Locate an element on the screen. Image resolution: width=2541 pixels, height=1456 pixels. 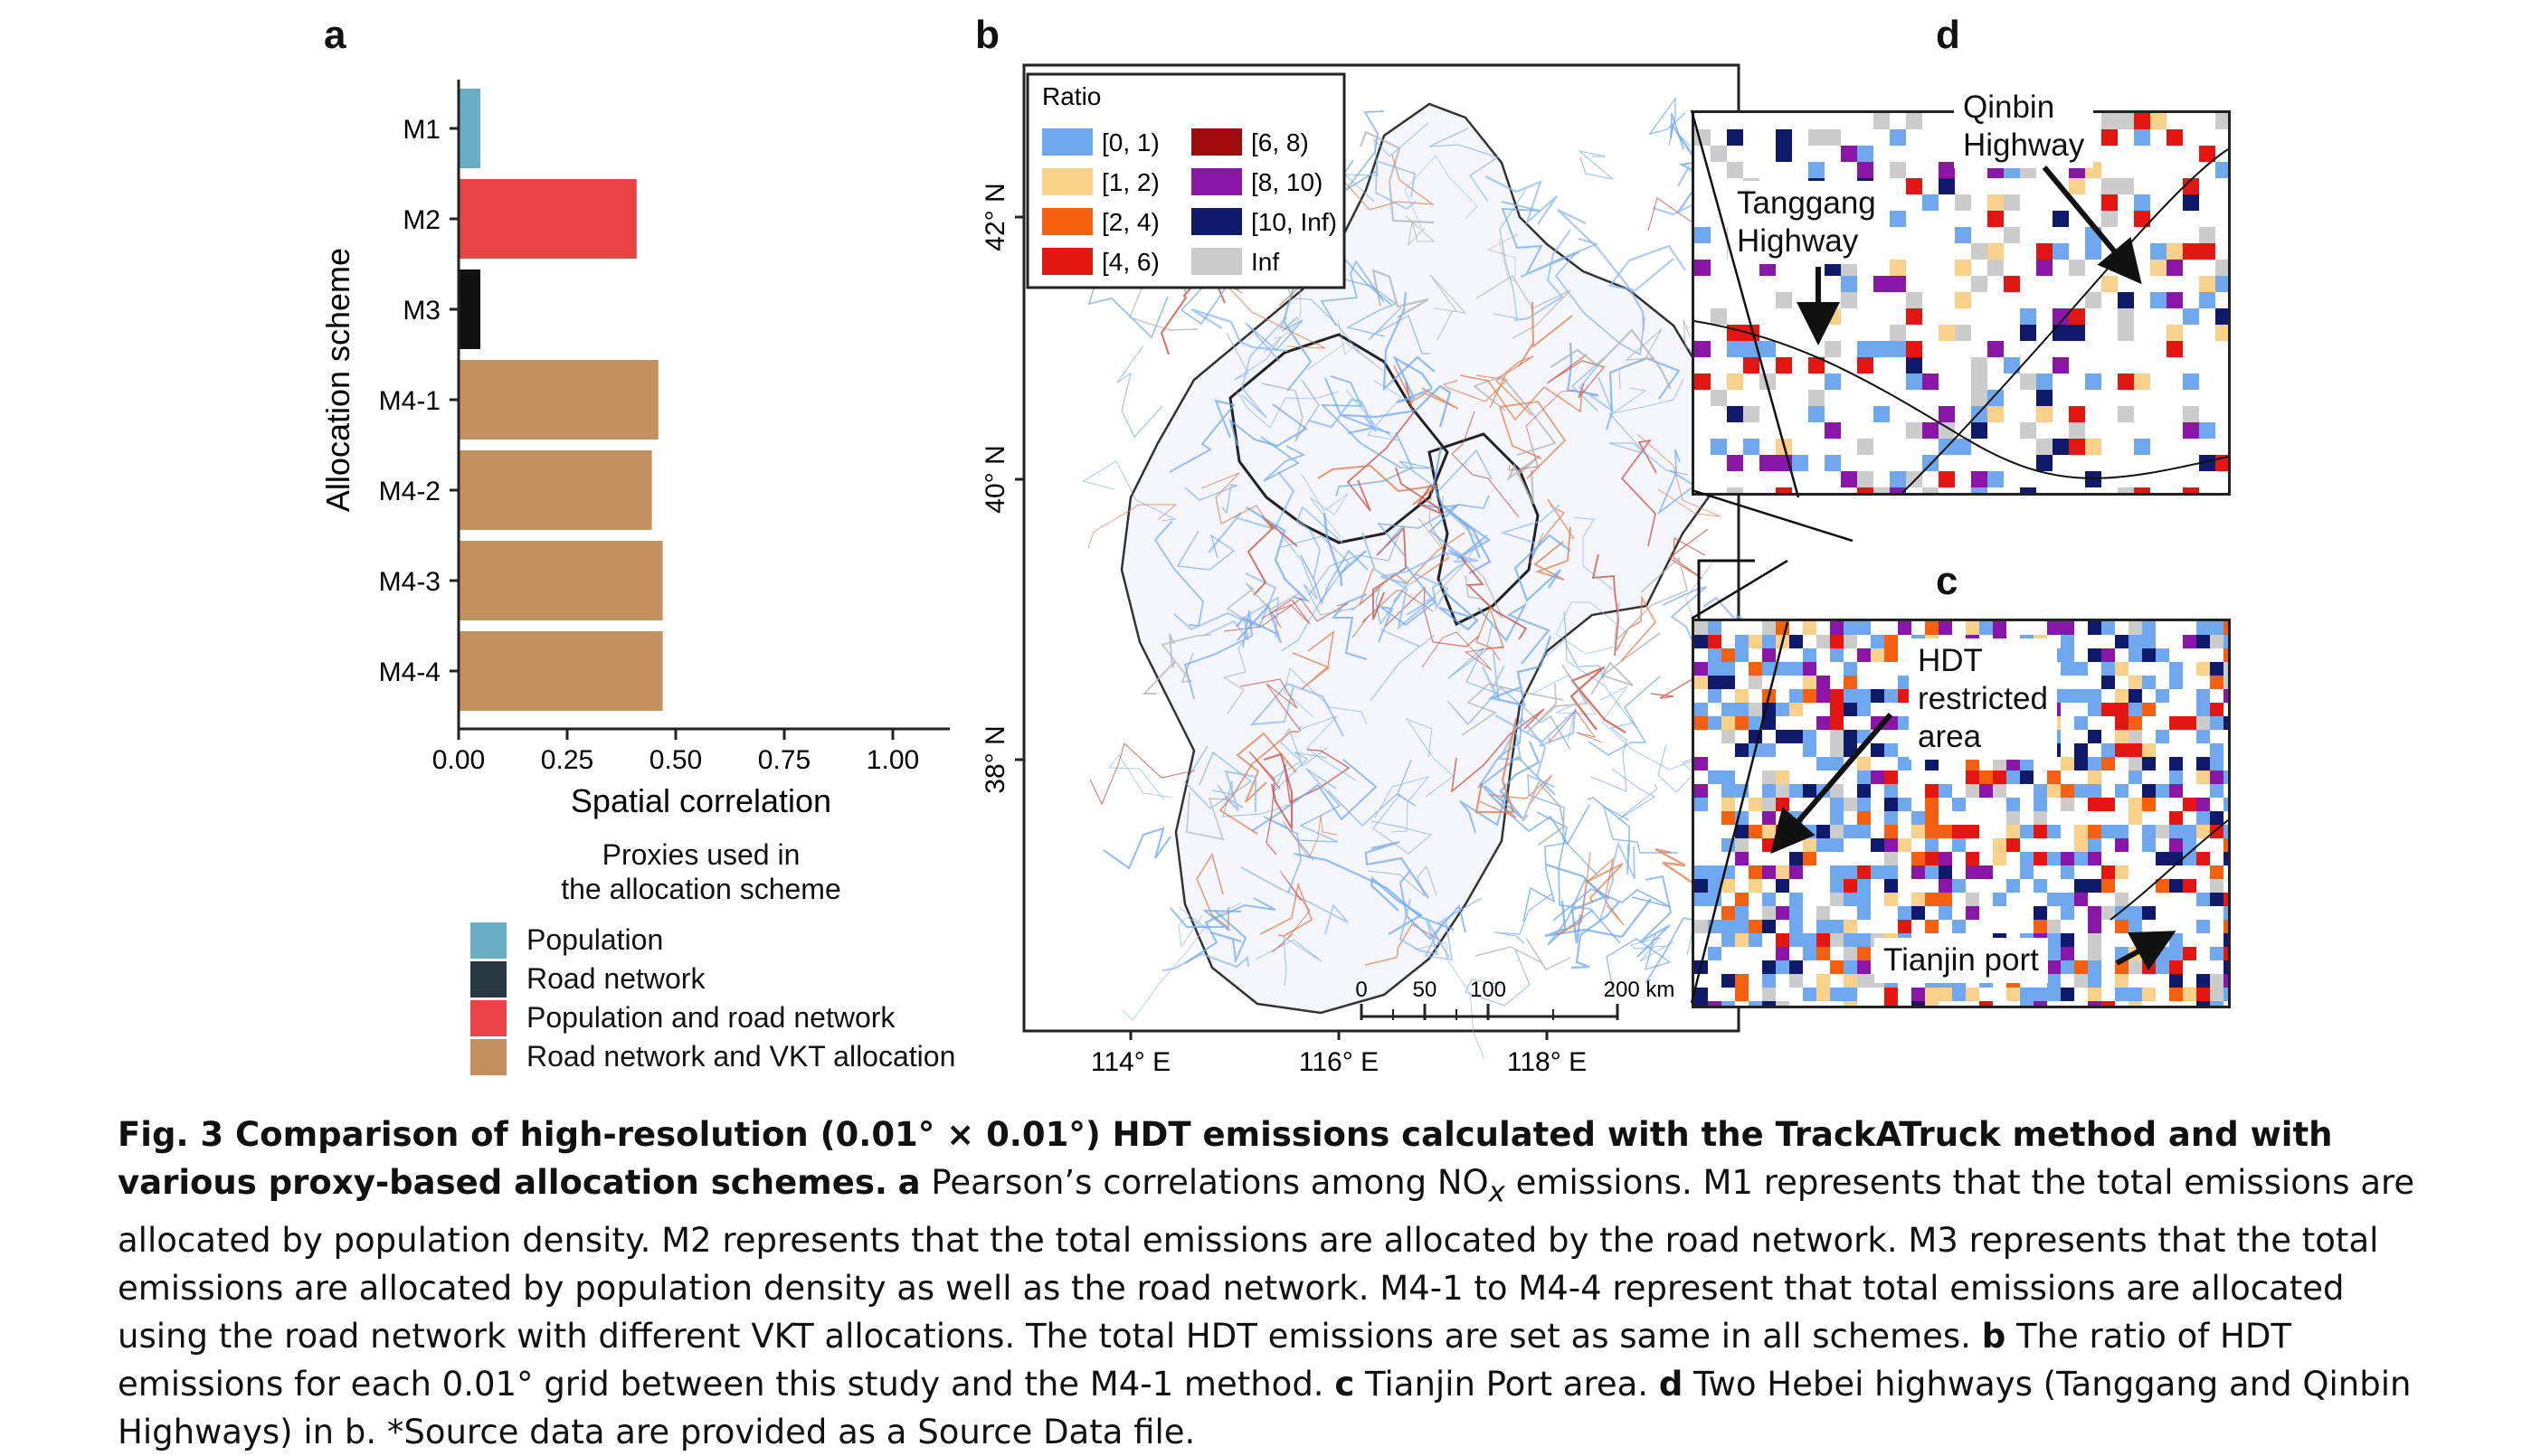
lat-label-40: 40° N is located at coordinates (996, 479).